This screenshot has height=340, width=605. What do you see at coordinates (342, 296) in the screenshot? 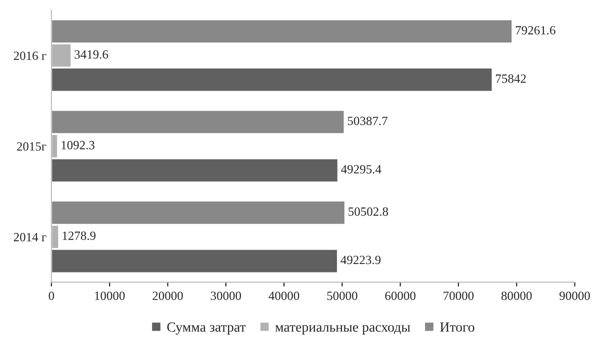
I see `x-tick-label: 50000` at bounding box center [342, 296].